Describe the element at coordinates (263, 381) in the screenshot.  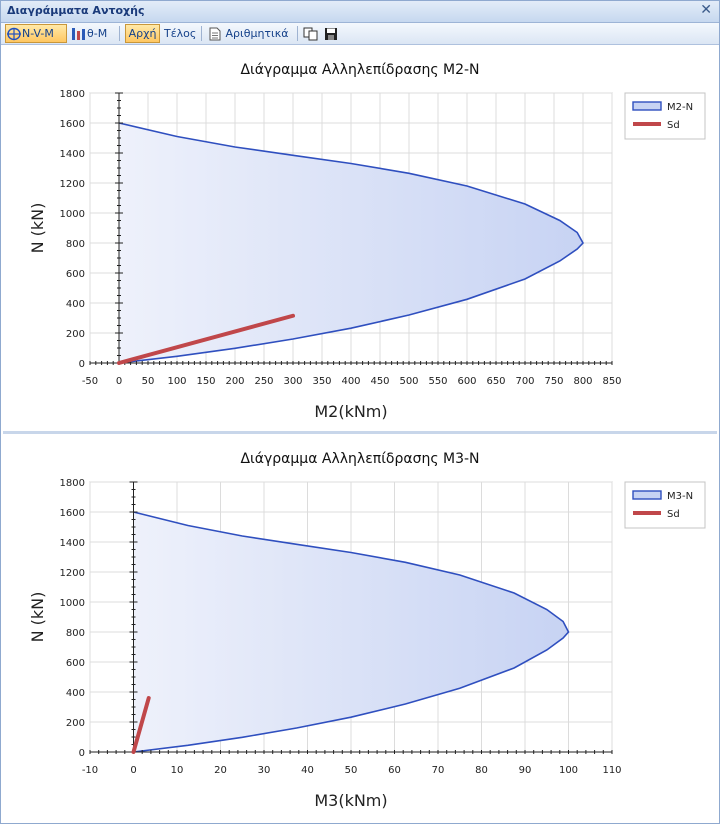
I see `chart1-x-tick-label: 250` at that location.